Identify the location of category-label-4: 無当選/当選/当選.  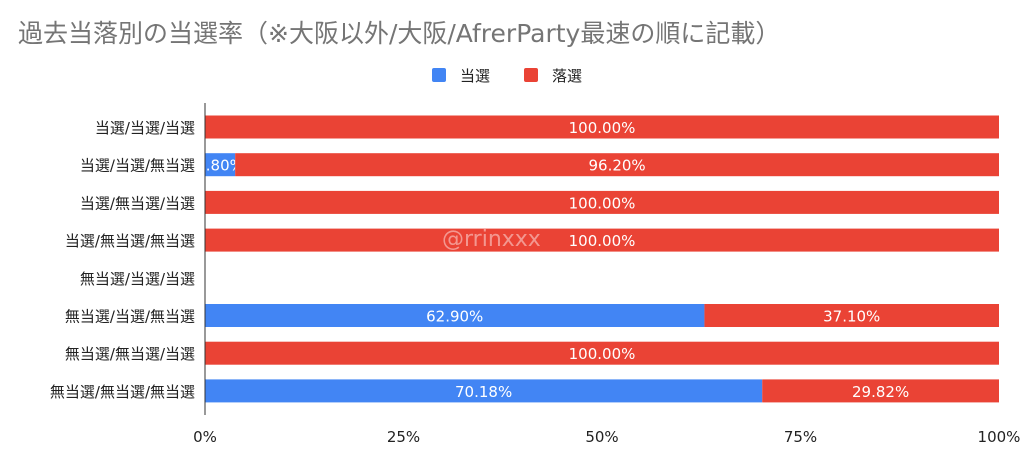
(137, 279).